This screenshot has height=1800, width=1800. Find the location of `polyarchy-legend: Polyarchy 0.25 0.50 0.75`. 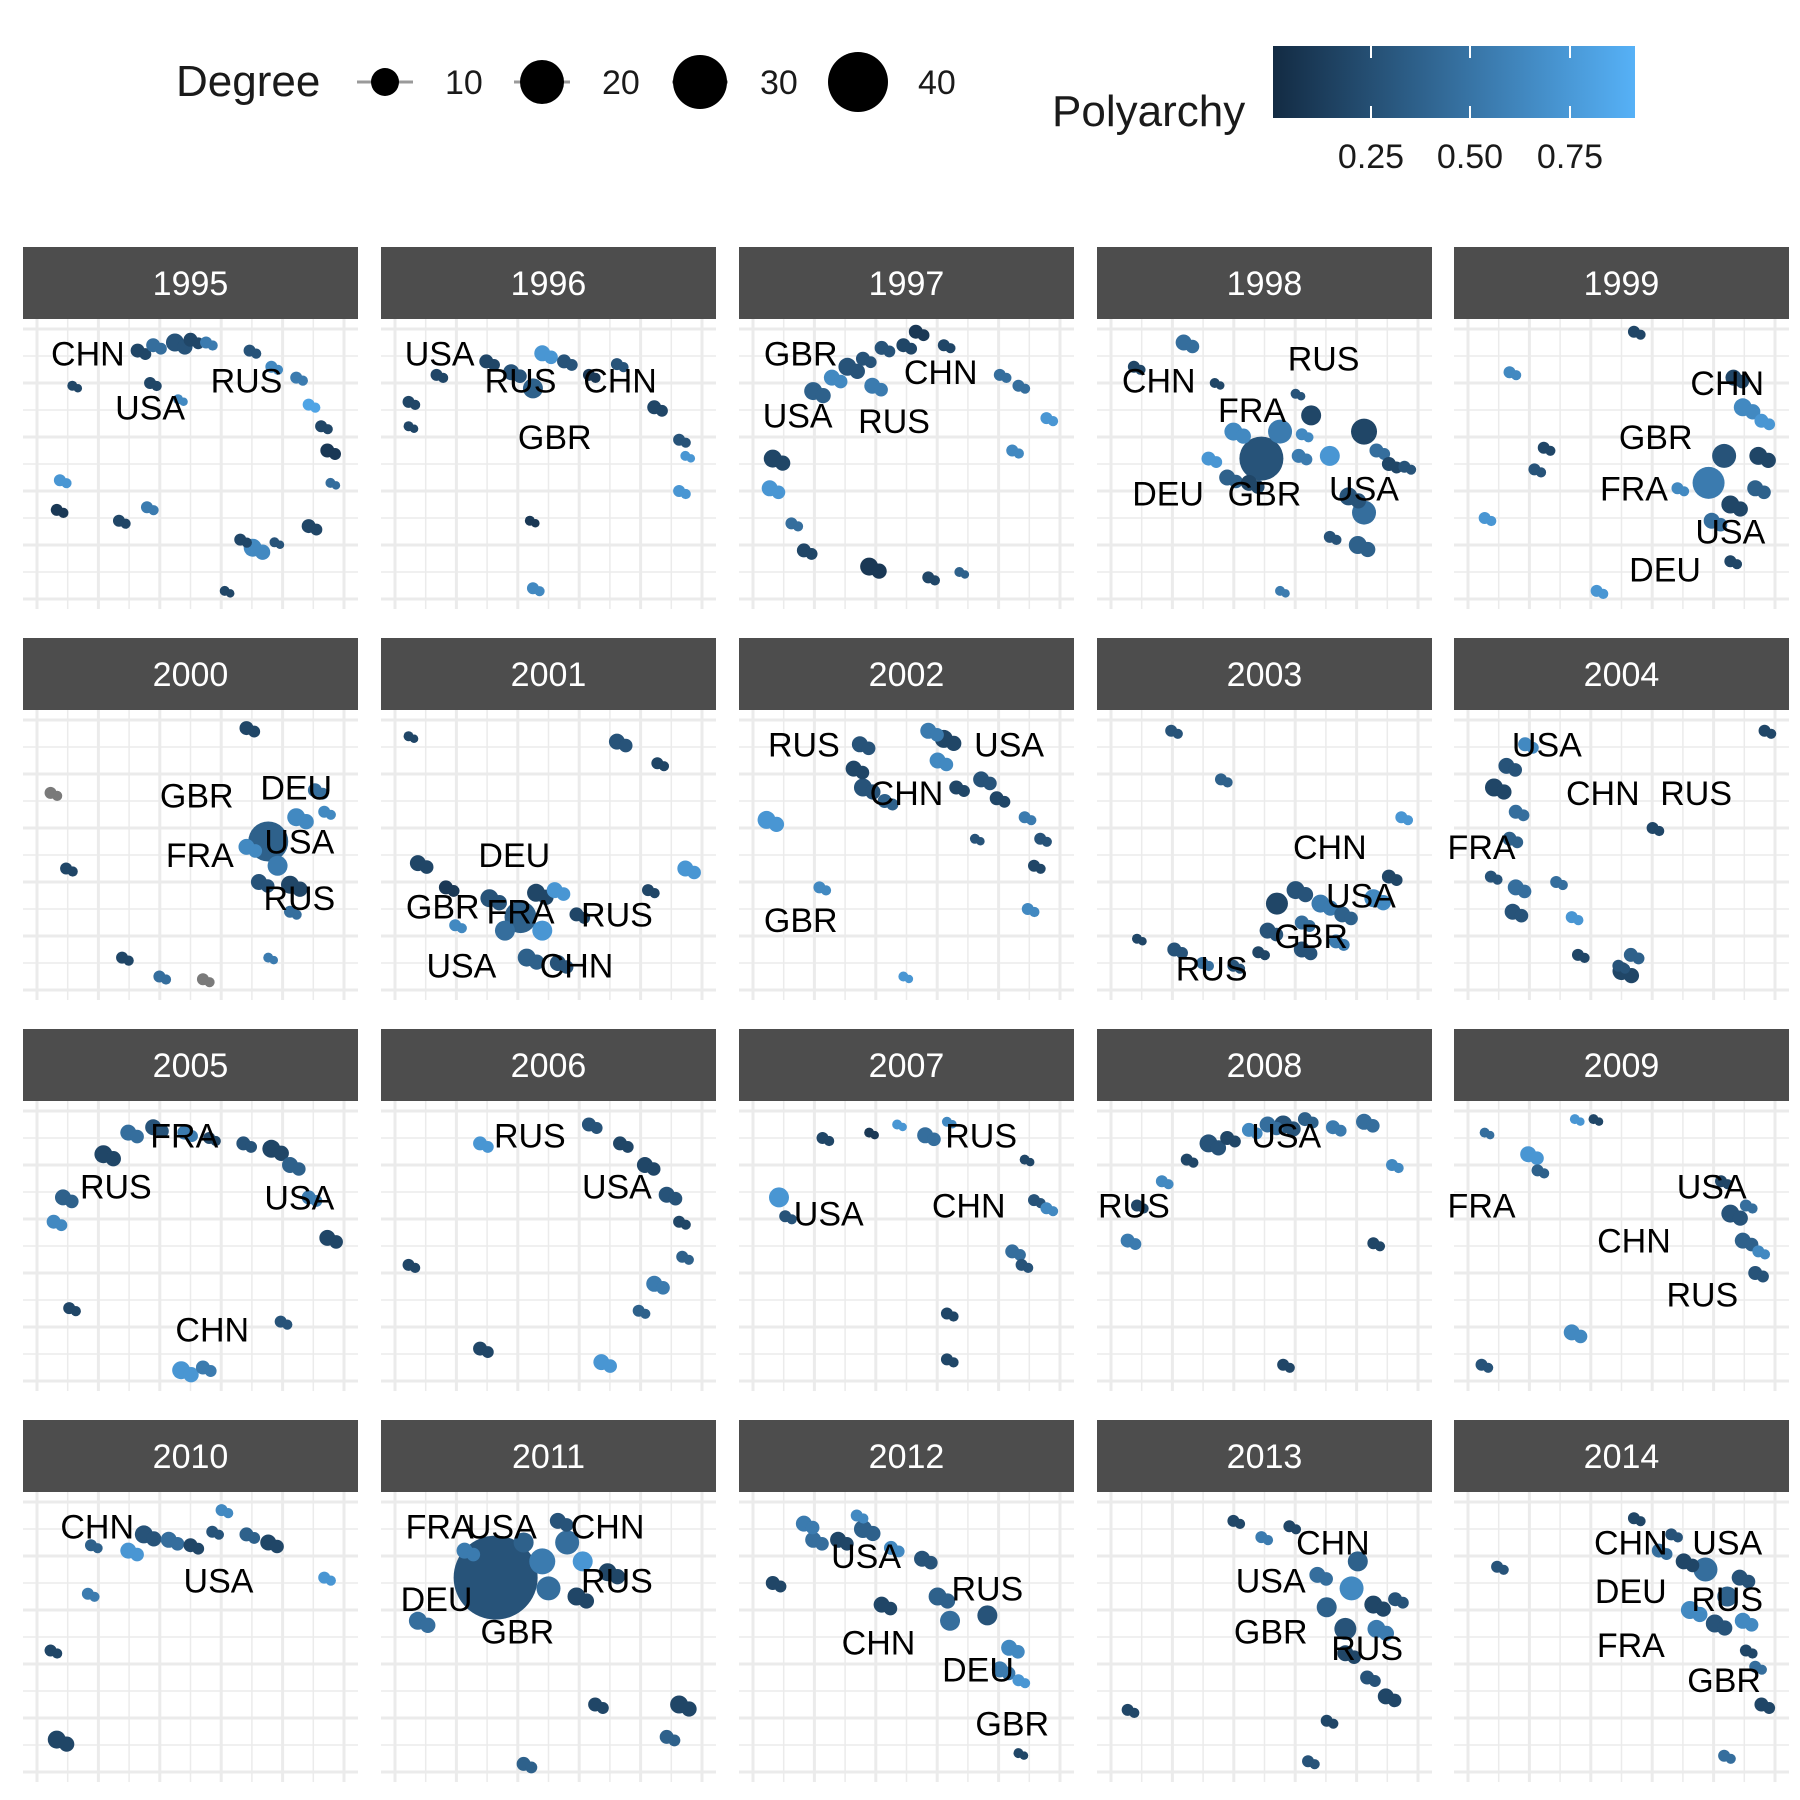

polyarchy-legend: Polyarchy 0.25 0.50 0.75 is located at coordinates (1343, 111).